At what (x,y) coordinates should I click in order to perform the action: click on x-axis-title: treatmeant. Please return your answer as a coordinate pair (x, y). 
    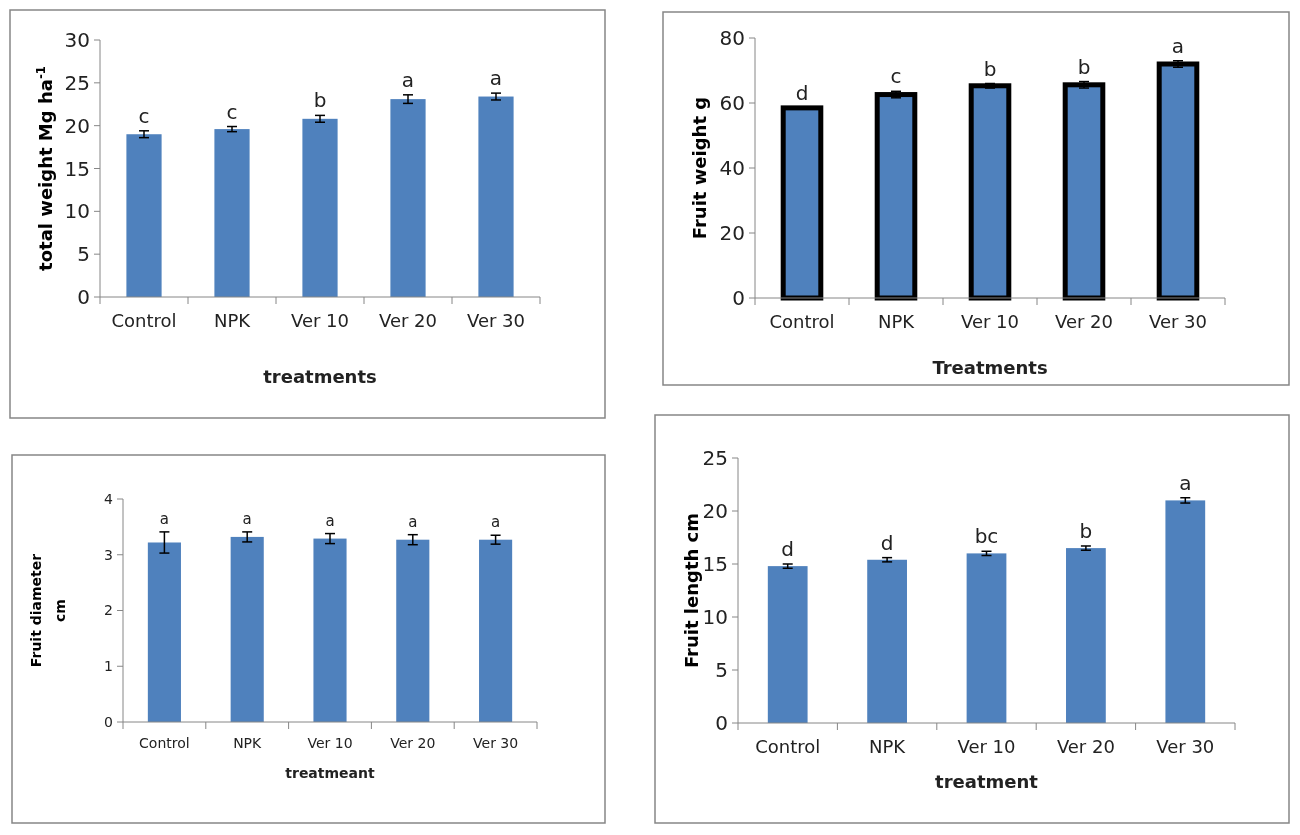
    Looking at the image, I should click on (330, 773).